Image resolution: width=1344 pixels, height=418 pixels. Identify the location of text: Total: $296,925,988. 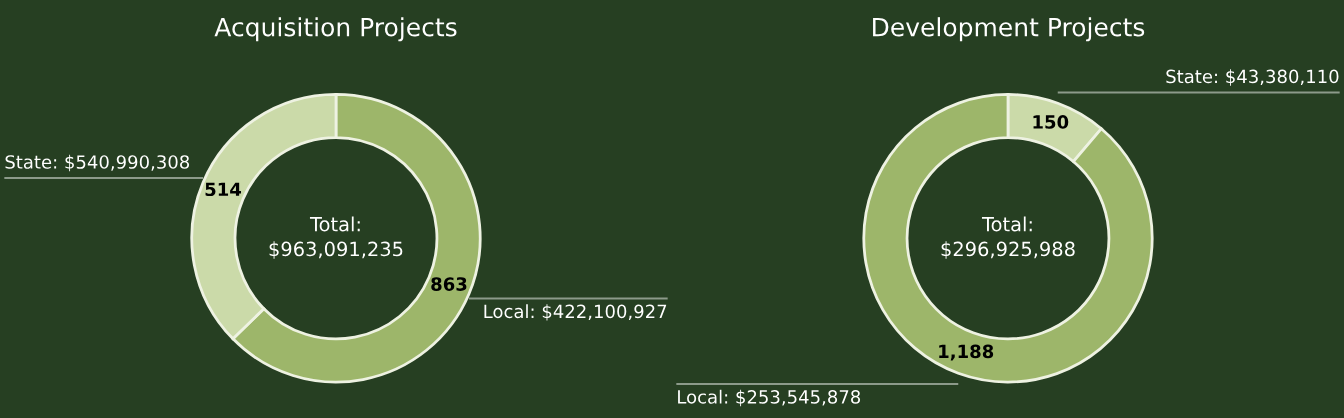
(1008, 237).